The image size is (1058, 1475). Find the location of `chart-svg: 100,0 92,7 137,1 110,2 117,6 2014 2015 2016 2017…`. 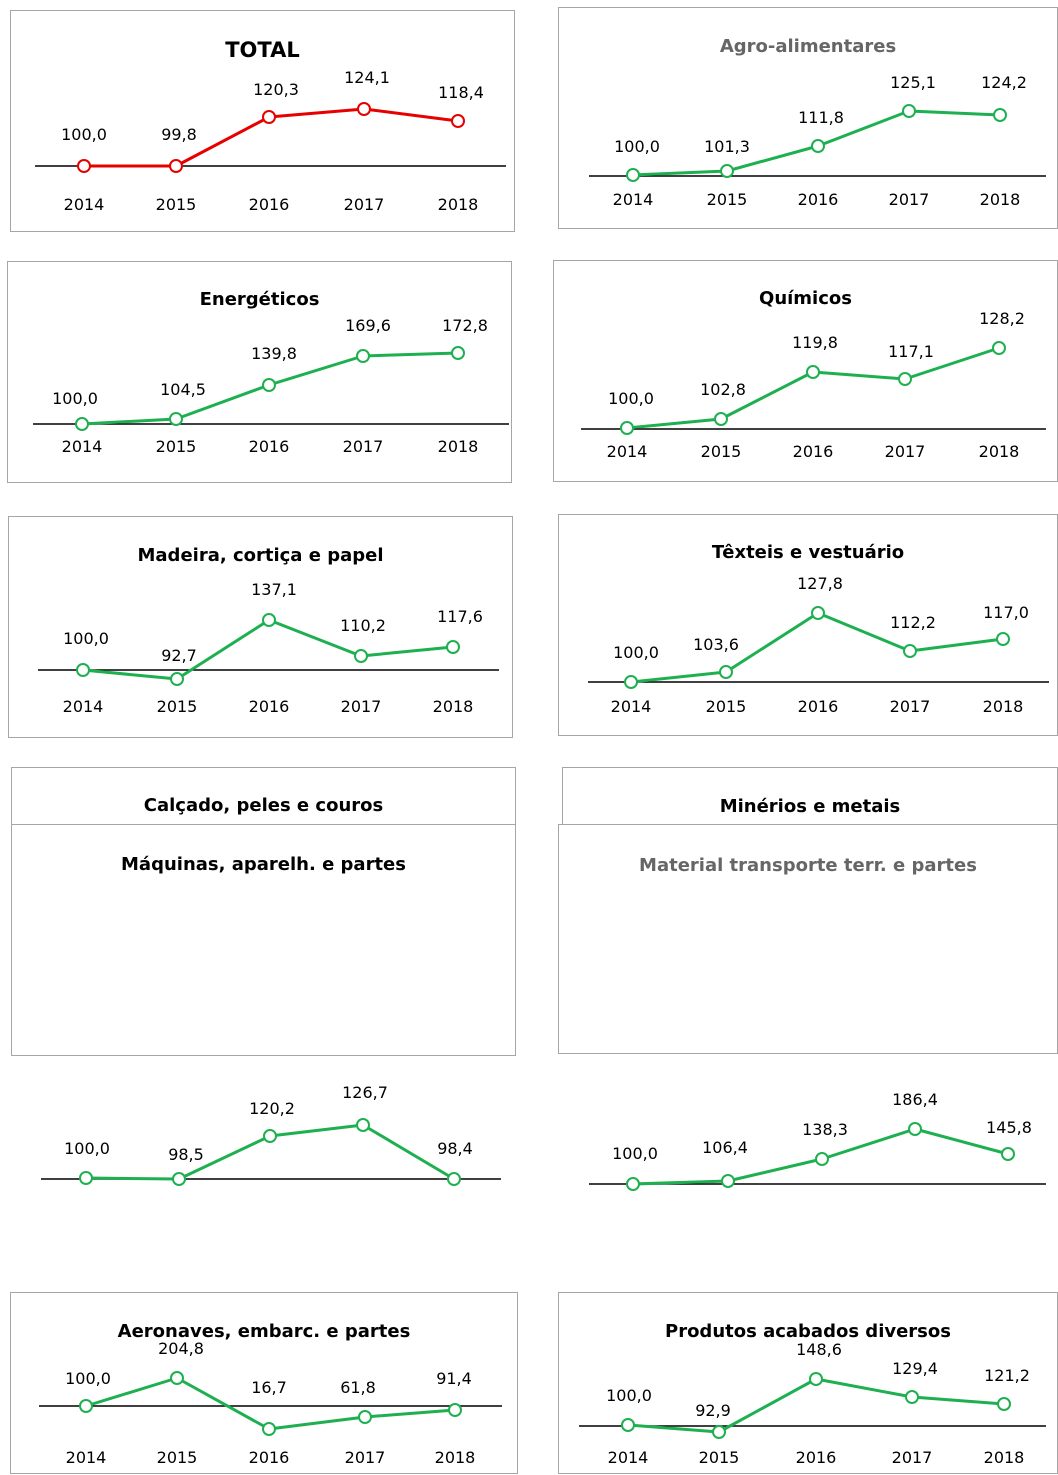

chart-svg: 100,0 92,7 137,1 110,2 117,6 2014 2015 2016 2017… is located at coordinates (268, 648).